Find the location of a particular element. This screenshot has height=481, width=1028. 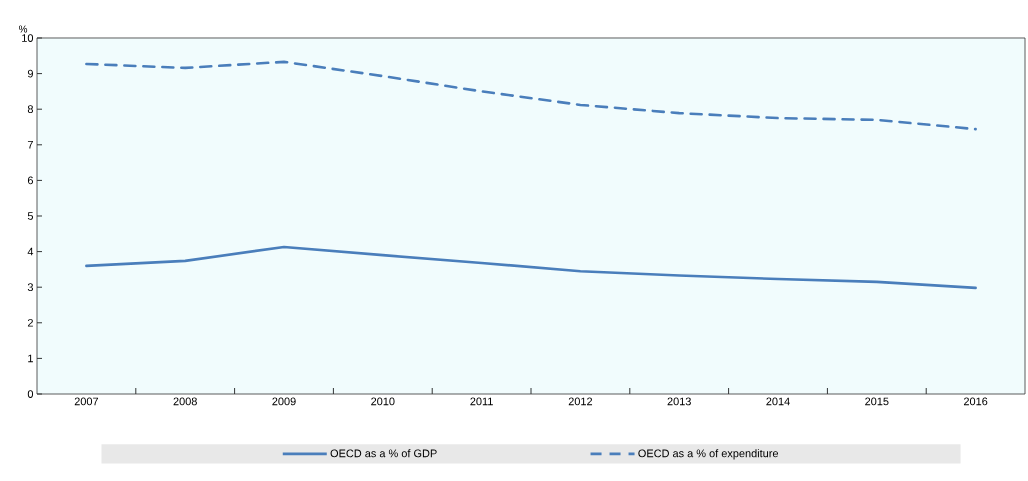

y-tick-label: 8 is located at coordinates (30, 109).